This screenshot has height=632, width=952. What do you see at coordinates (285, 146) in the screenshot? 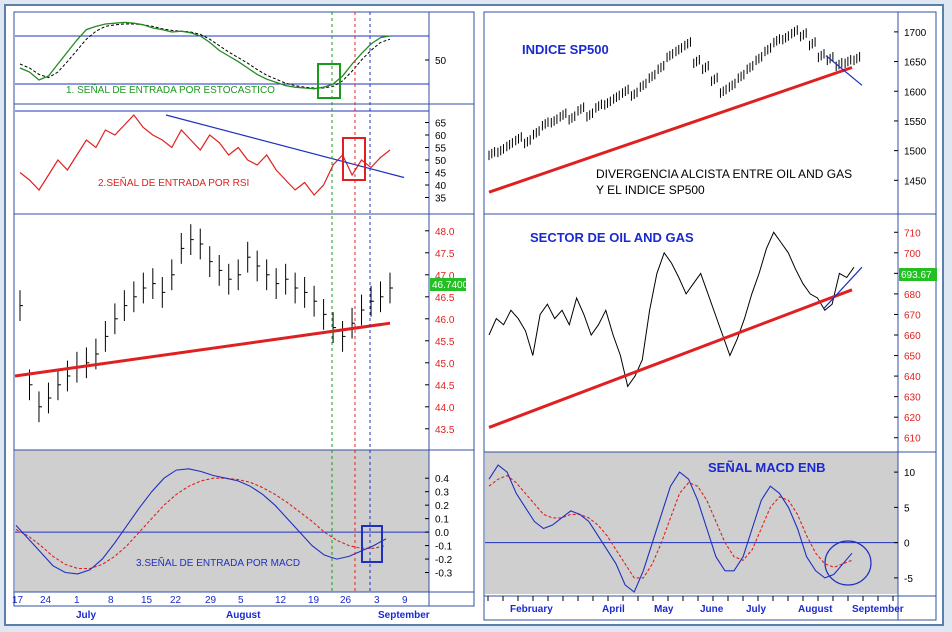
I see `rsi-trendline` at bounding box center [285, 146].